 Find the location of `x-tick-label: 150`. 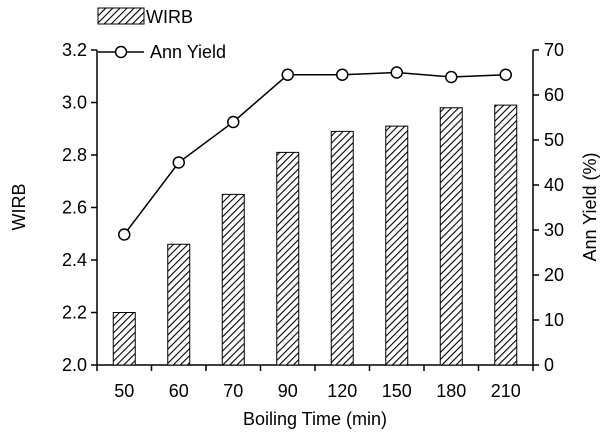

x-tick-label: 150 is located at coordinates (397, 391).